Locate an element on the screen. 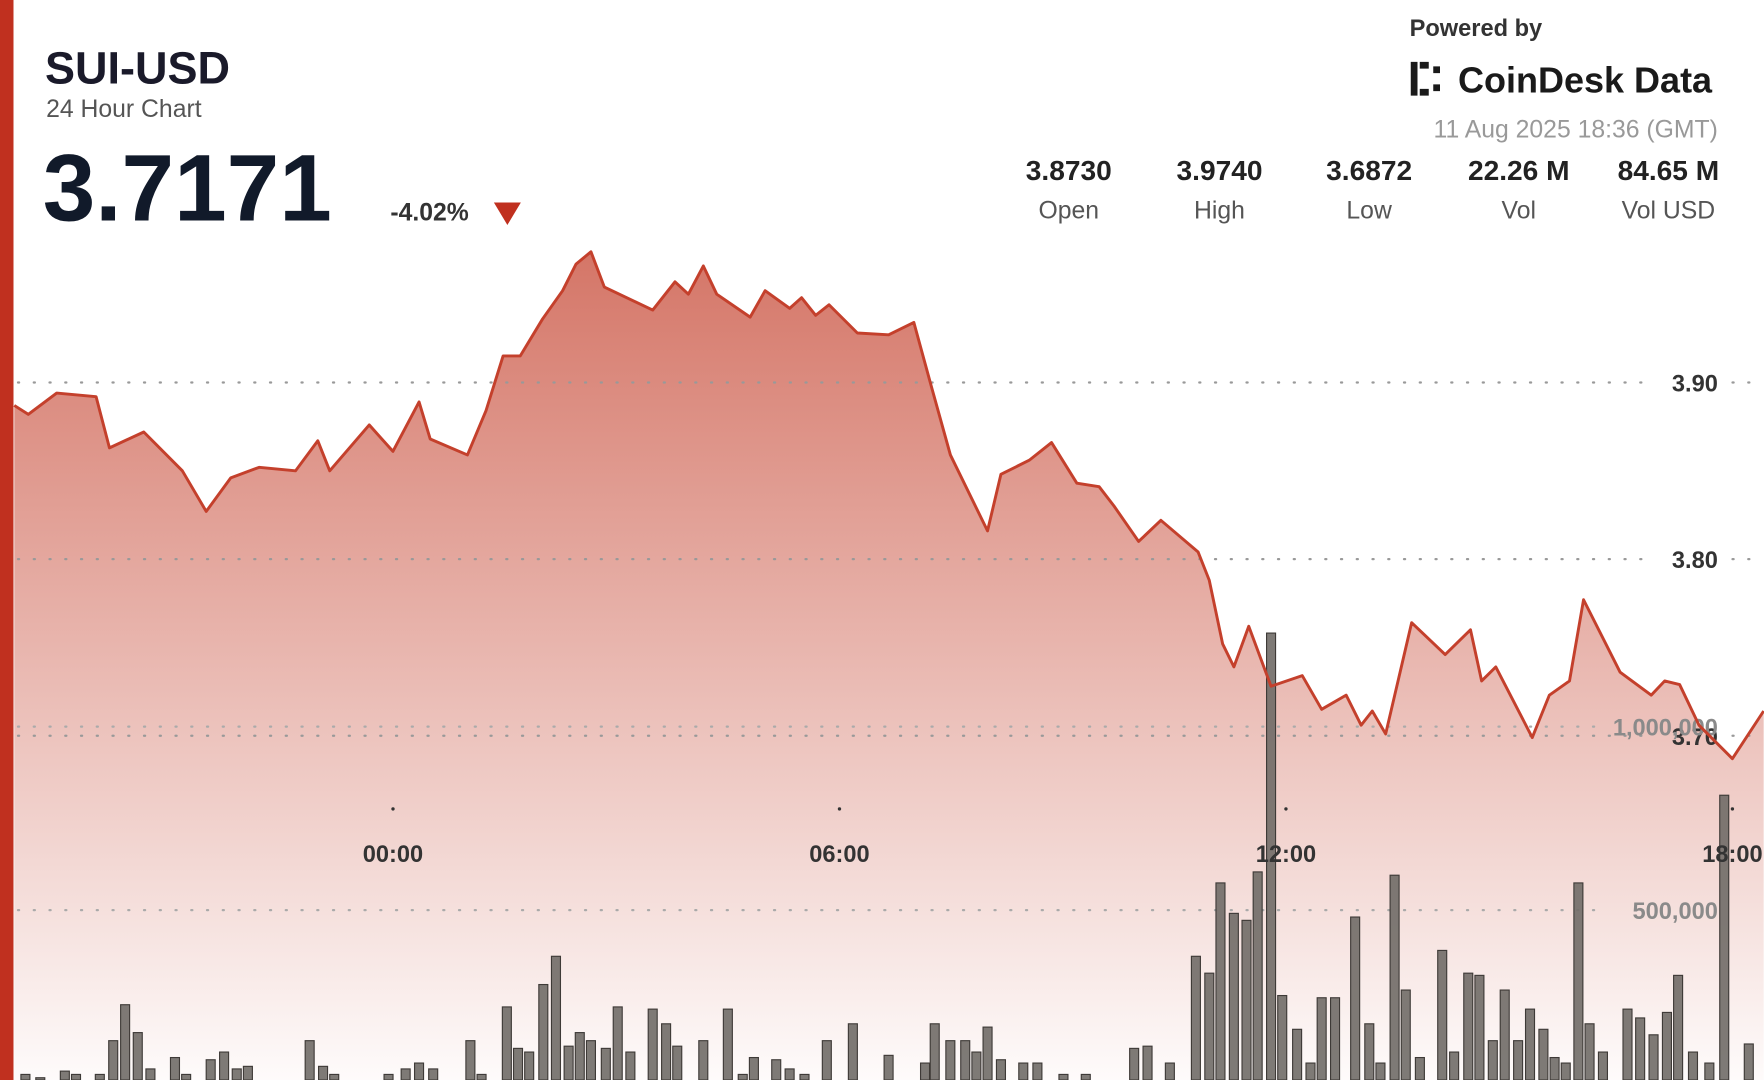  chart-subtitle: 24 Hour Chart is located at coordinates (124, 109).